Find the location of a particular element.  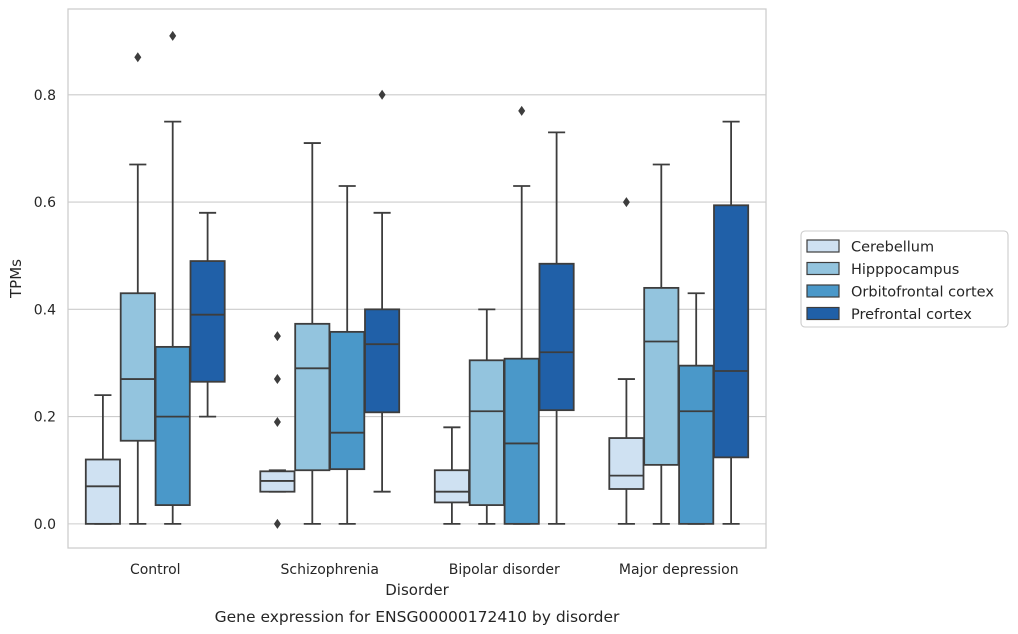

legend-frame is located at coordinates (904, 279).